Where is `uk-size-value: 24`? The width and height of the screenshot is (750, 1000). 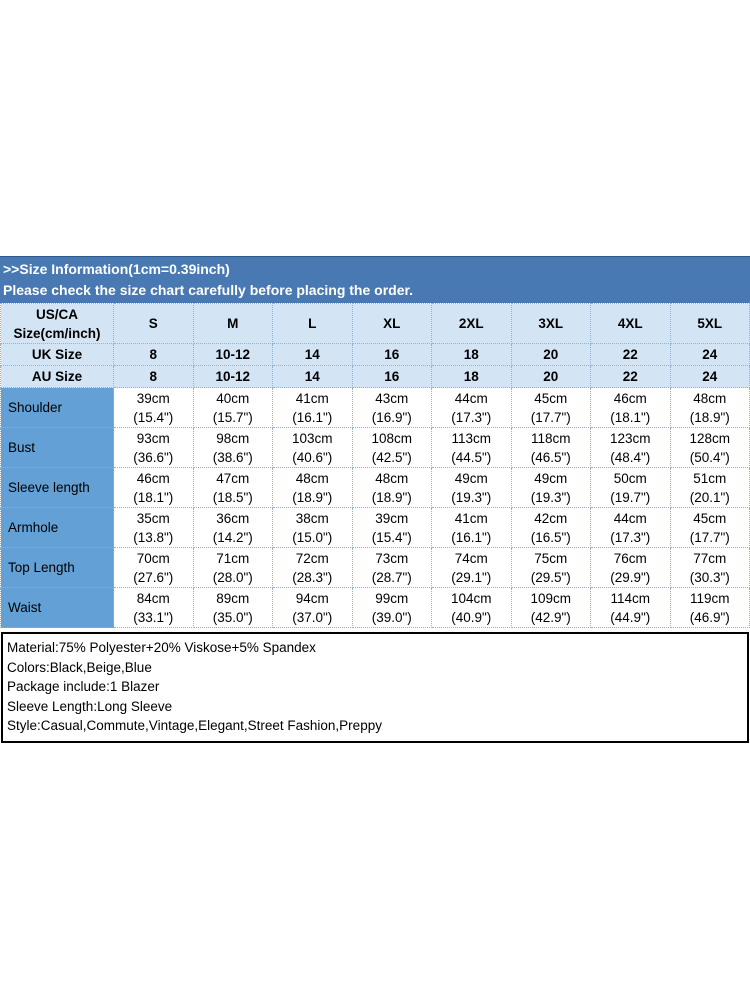 uk-size-value: 24 is located at coordinates (709, 354).